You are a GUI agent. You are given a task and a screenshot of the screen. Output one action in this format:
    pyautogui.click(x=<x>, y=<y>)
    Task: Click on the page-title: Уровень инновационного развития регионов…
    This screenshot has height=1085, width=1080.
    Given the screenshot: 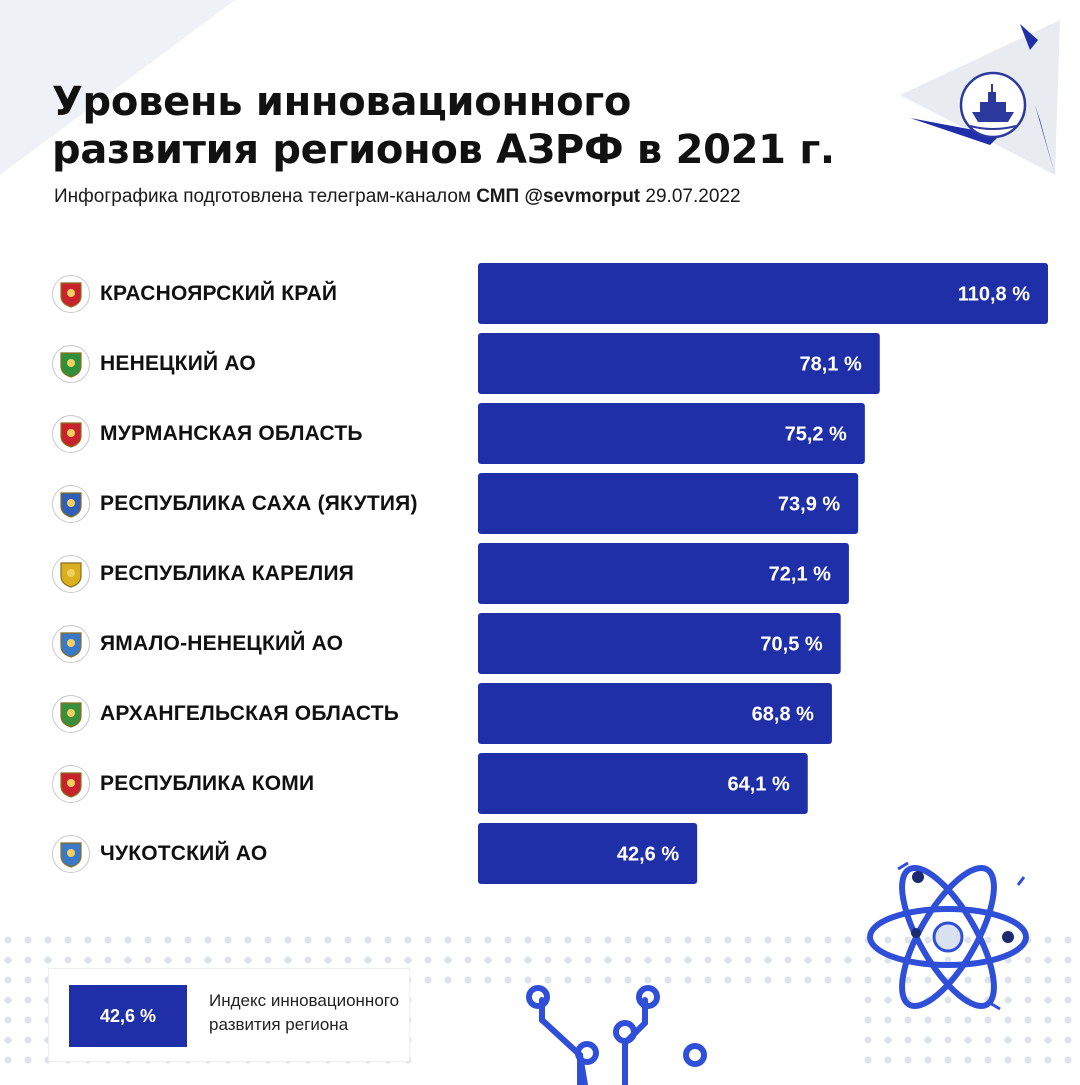 What is the action you would take?
    pyautogui.click(x=443, y=126)
    